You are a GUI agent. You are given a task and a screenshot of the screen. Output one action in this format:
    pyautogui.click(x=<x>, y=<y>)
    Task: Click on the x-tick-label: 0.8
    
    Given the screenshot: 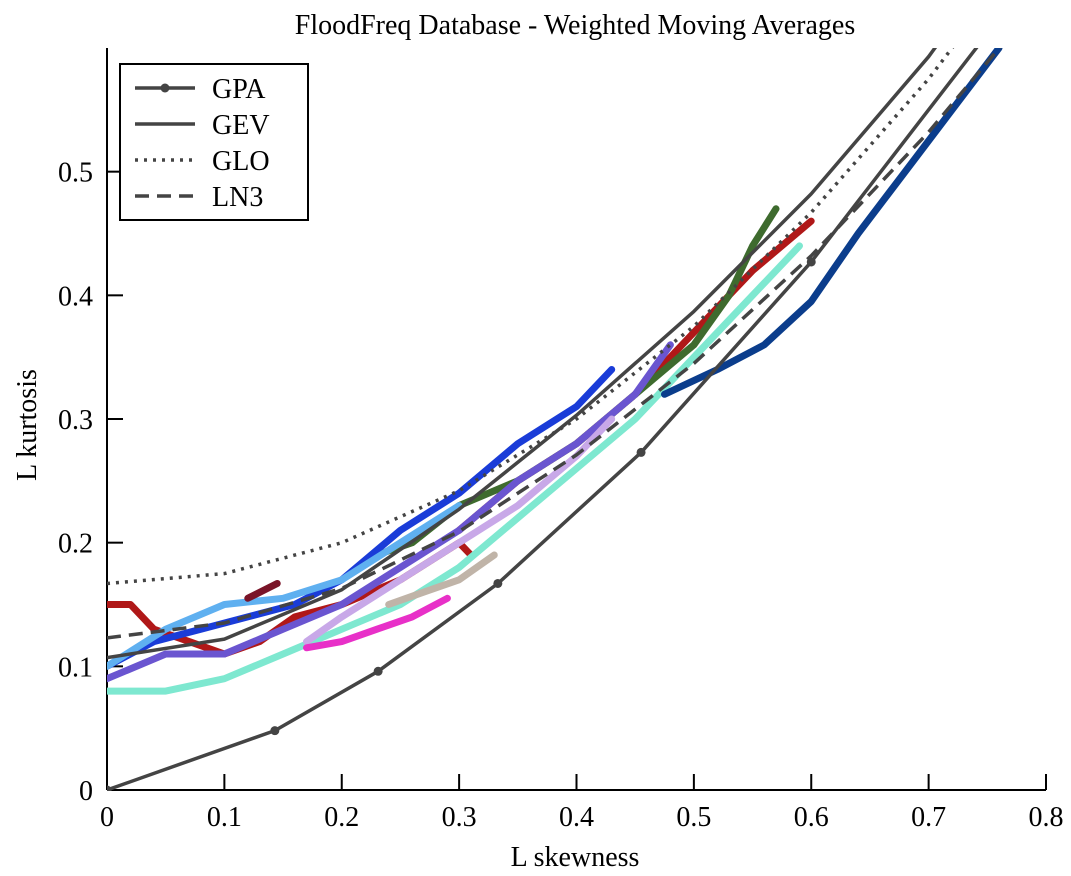 What is the action you would take?
    pyautogui.click(x=1046, y=817)
    